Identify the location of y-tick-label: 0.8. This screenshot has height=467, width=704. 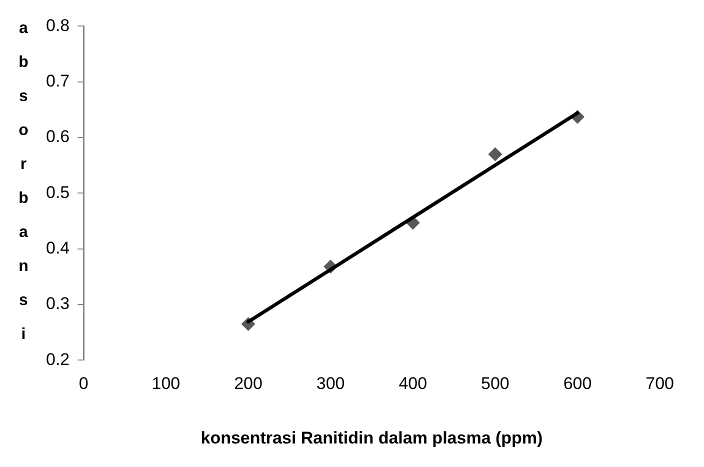
(58, 25).